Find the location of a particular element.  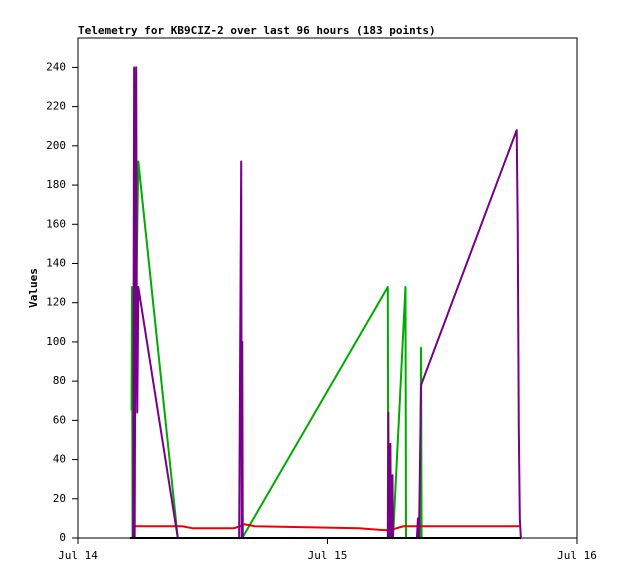

x-tick-label: Jul 14 is located at coordinates (78, 555).